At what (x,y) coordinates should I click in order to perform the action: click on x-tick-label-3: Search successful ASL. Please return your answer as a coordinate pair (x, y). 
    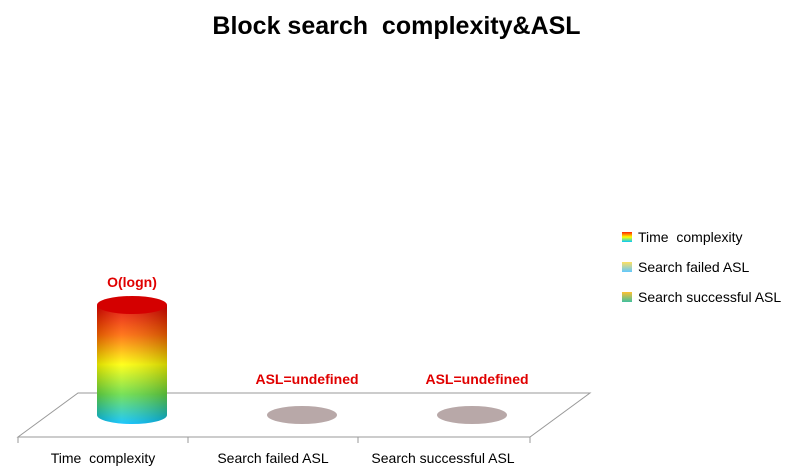
    Looking at the image, I should click on (442, 458).